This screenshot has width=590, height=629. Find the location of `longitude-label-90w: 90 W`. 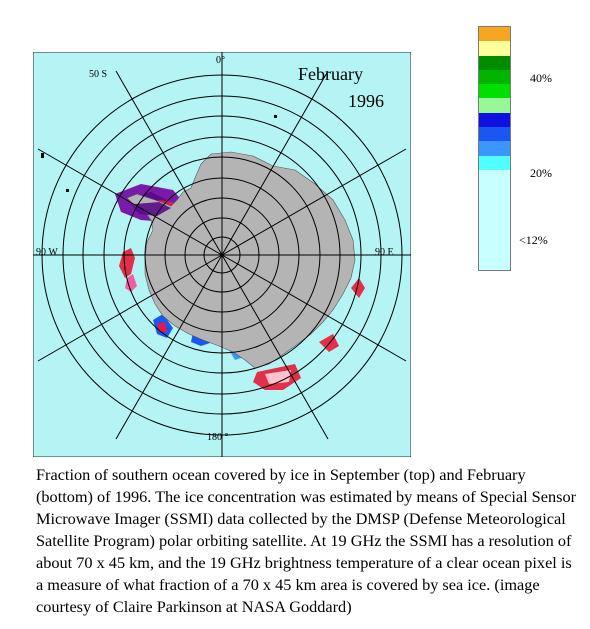

longitude-label-90w: 90 W is located at coordinates (47, 252).